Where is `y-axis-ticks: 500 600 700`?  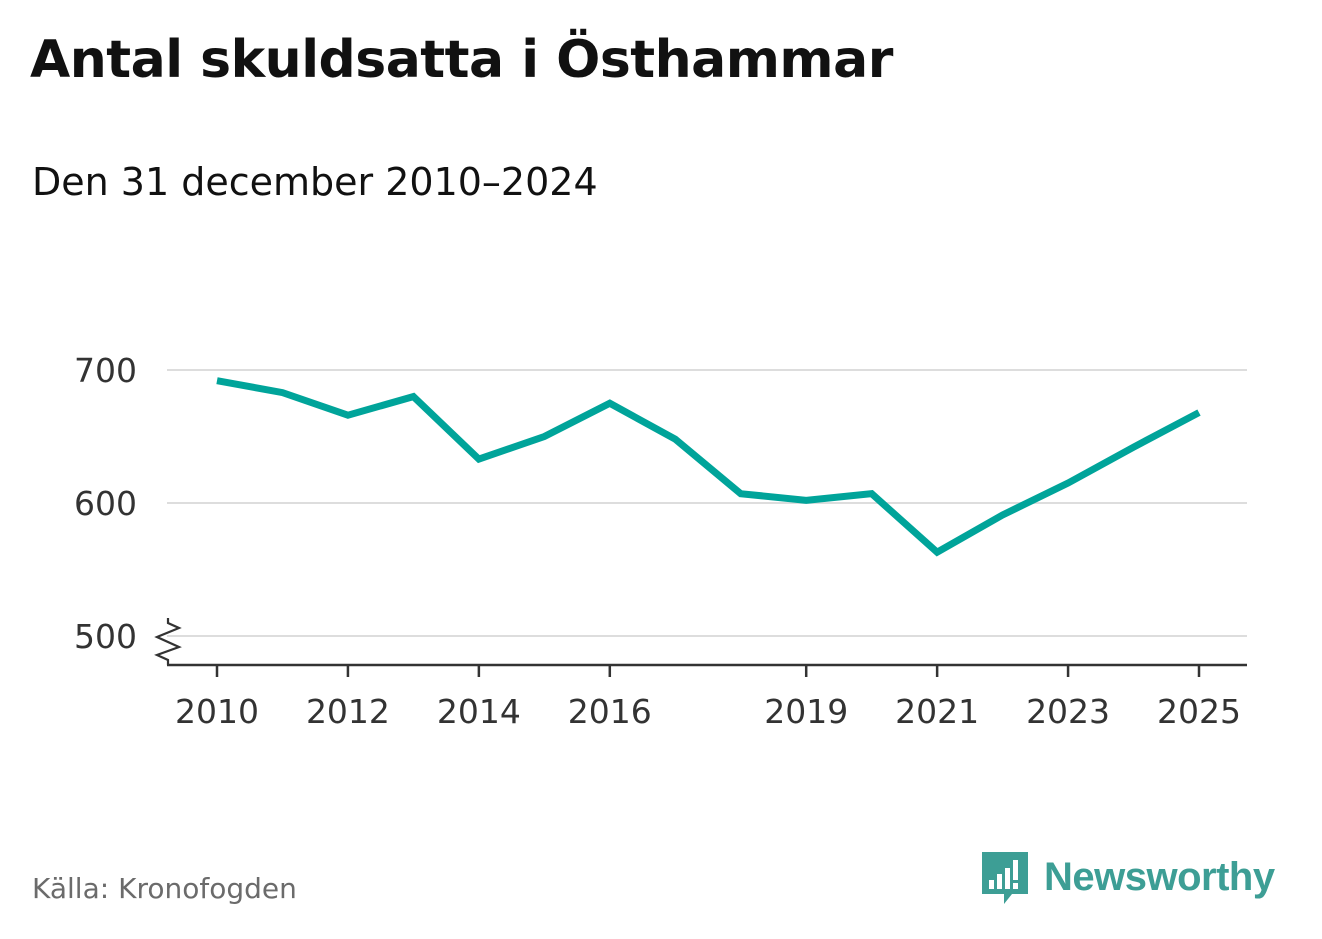 y-axis-ticks: 500 600 700 is located at coordinates (128, 508).